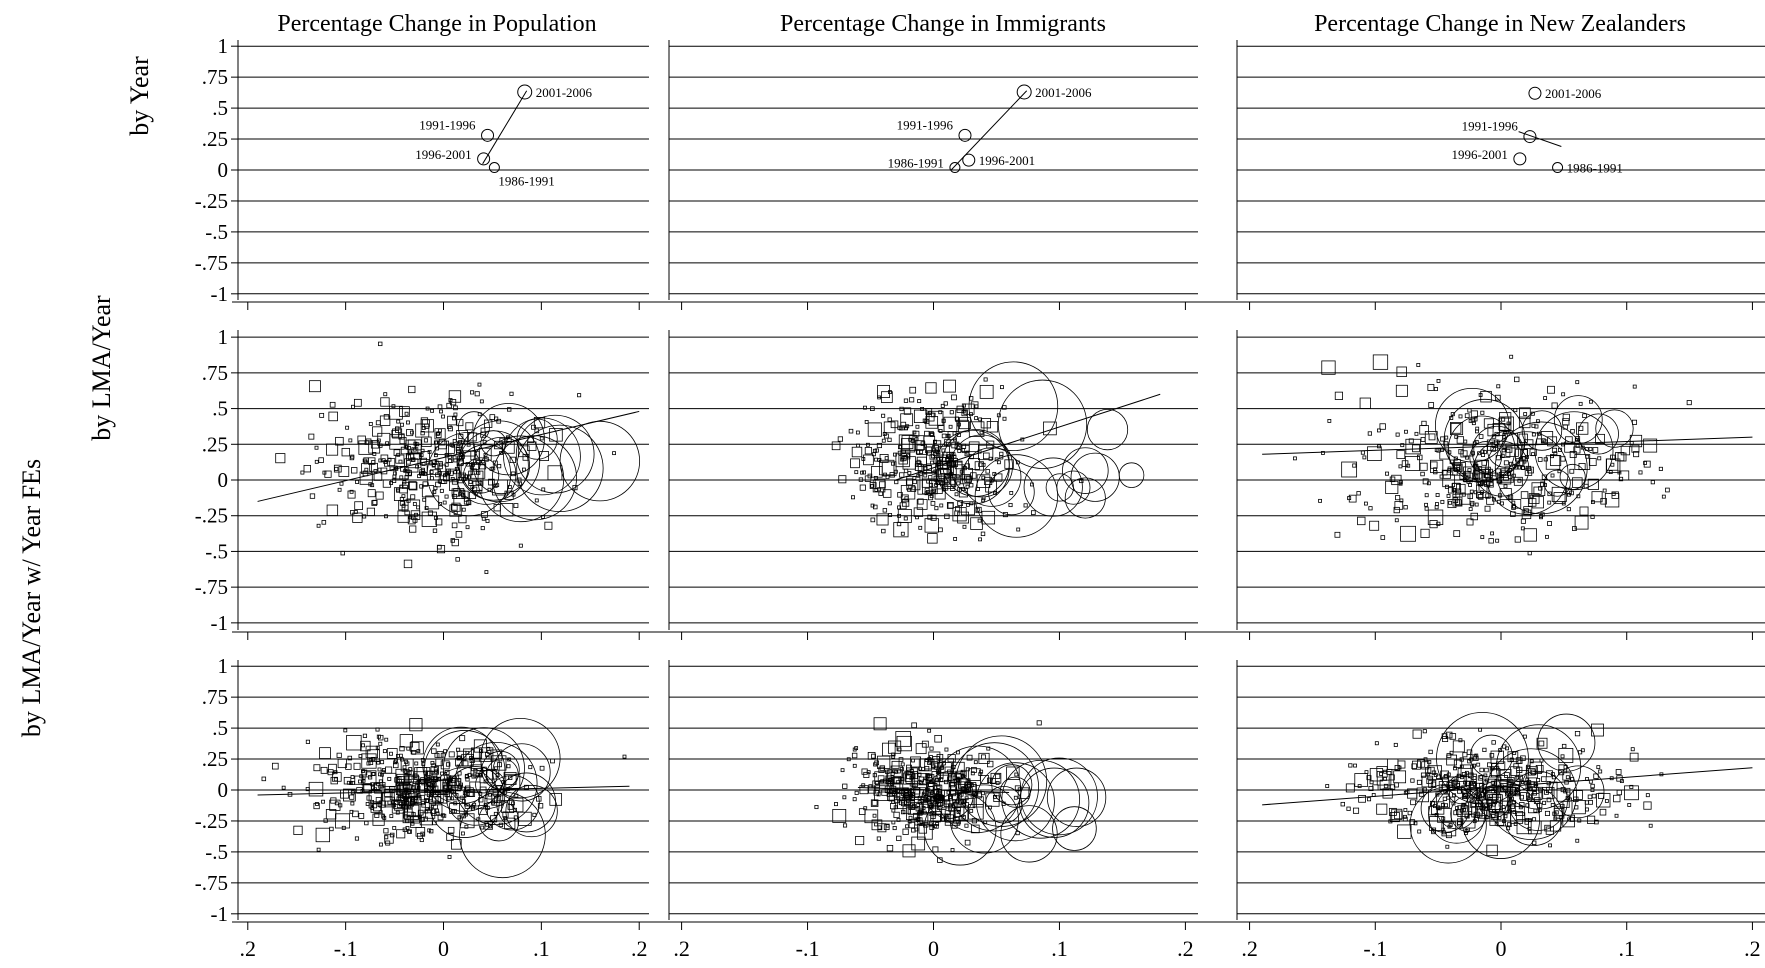 Image resolution: width=1765 pixels, height=968 pixels. Describe the element at coordinates (101, 368) in the screenshot. I see `row-label-by-lma-year: by LMA/Year` at that location.